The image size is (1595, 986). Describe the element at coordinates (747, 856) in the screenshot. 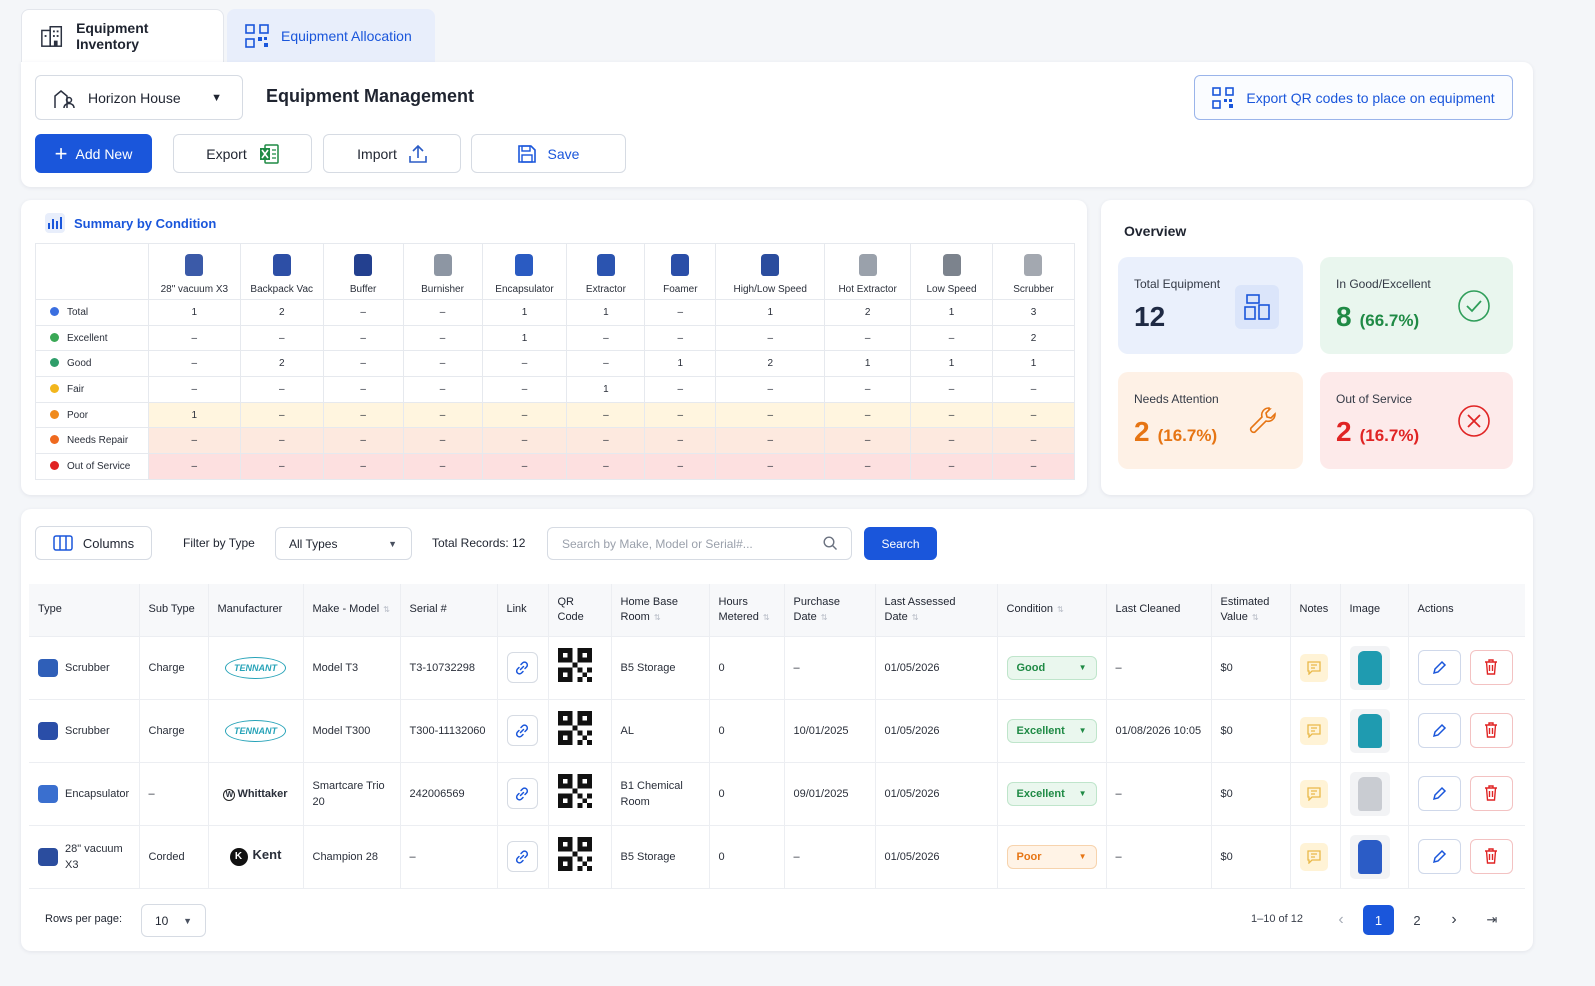

I see `hours-cell: 0` at that location.